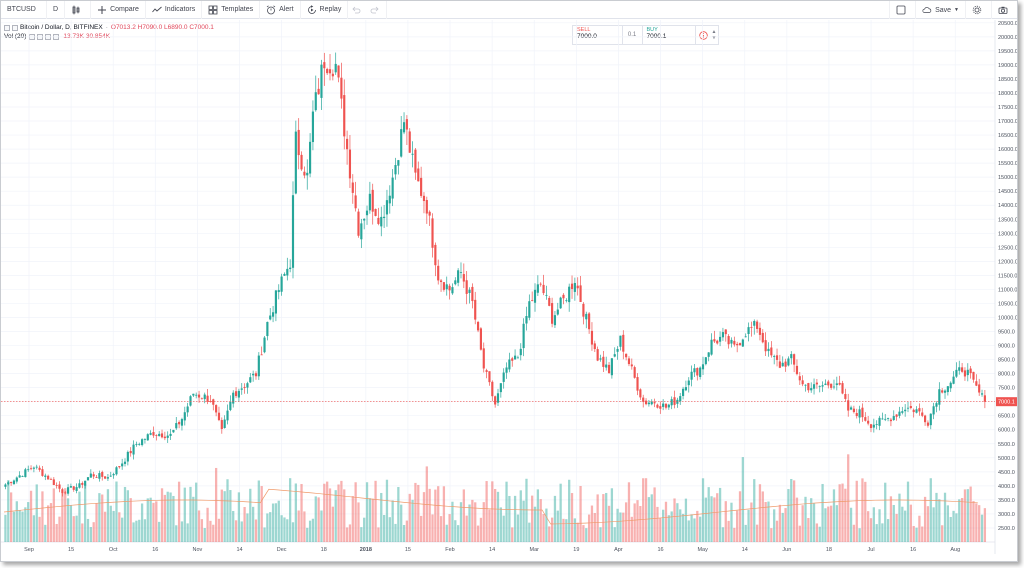 This screenshot has height=568, width=1024. What do you see at coordinates (312, 9) in the screenshot?
I see `replay-icon` at bounding box center [312, 9].